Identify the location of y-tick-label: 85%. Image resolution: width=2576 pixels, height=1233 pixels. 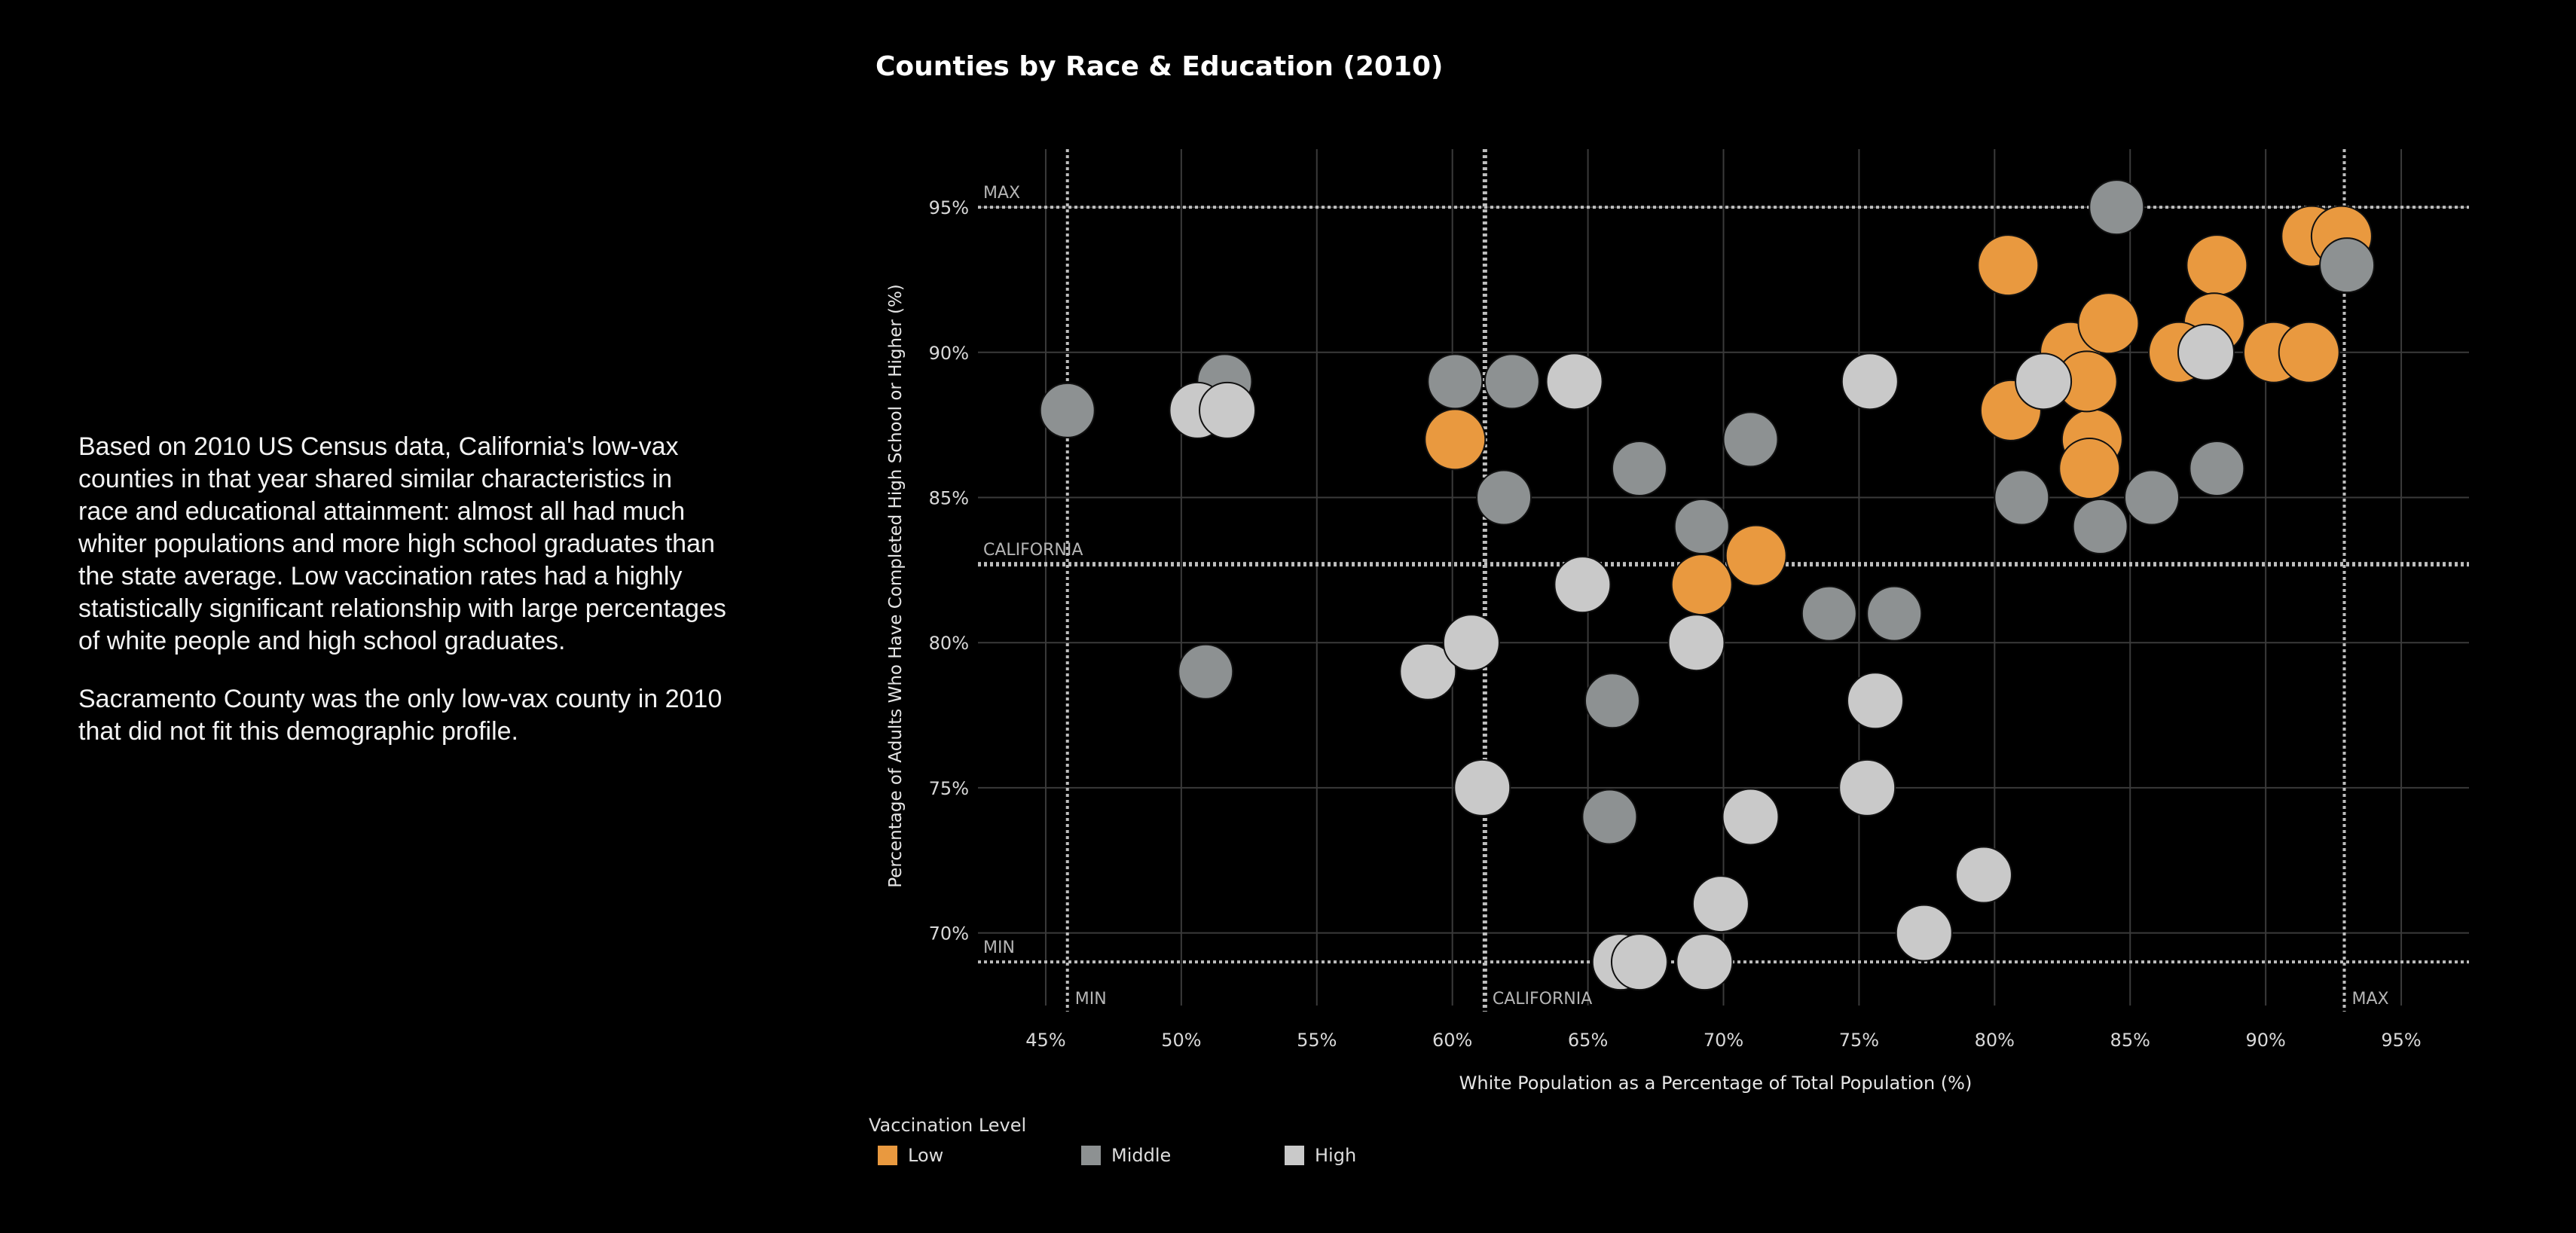
(949, 498).